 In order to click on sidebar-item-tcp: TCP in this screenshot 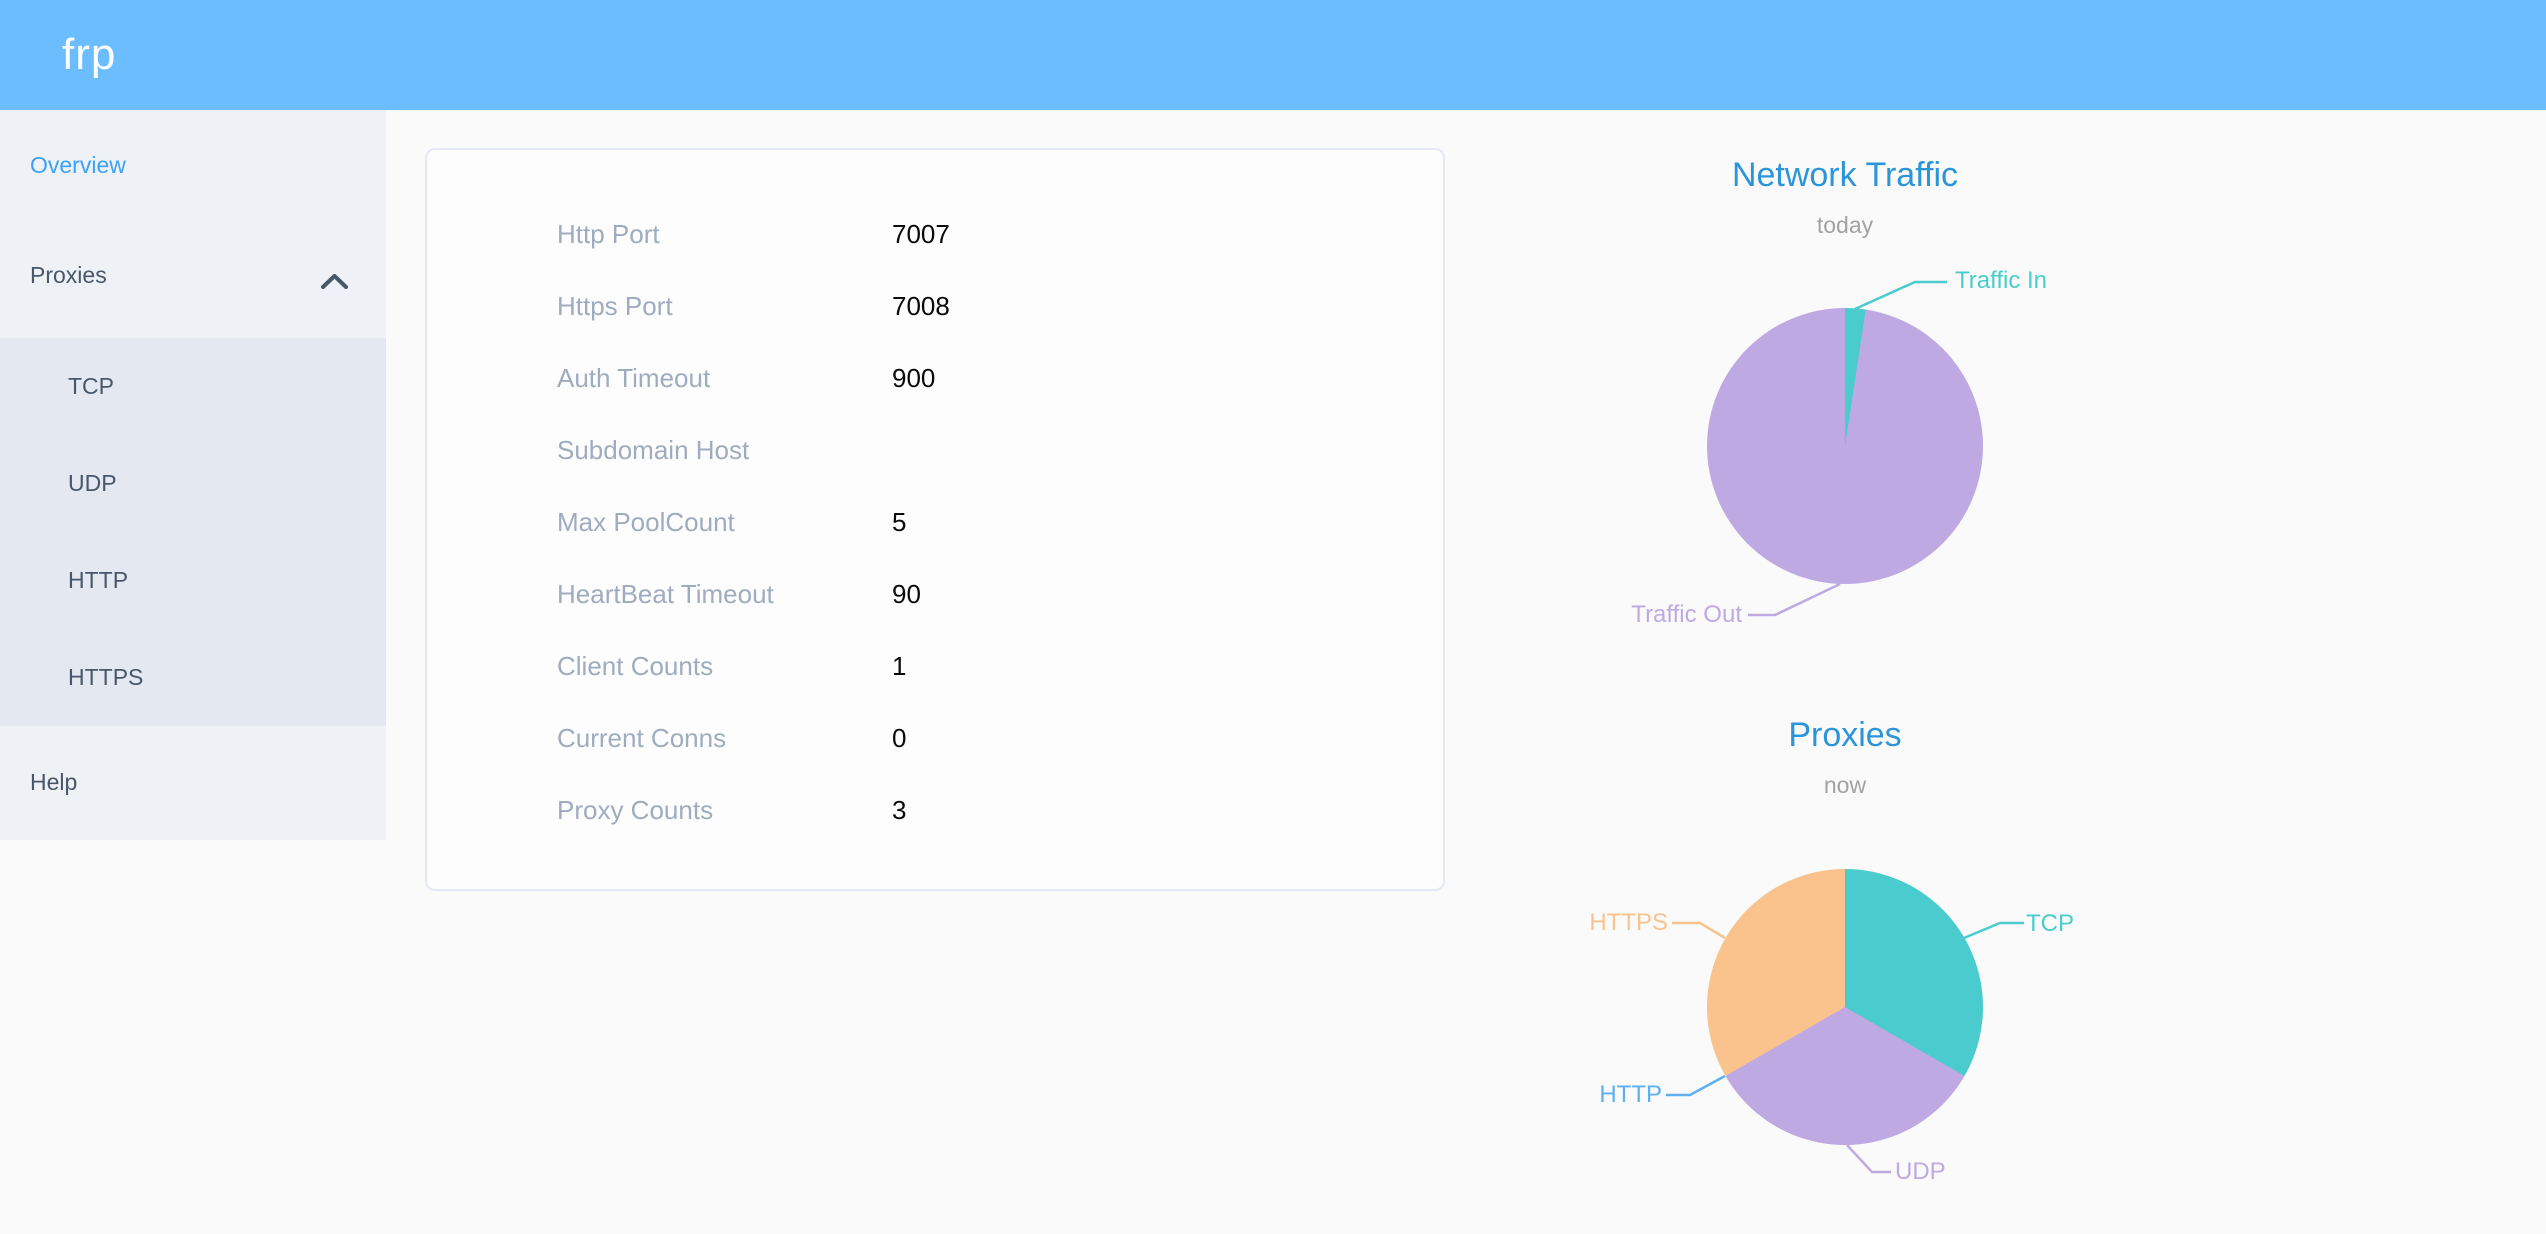, I will do `click(193, 386)`.